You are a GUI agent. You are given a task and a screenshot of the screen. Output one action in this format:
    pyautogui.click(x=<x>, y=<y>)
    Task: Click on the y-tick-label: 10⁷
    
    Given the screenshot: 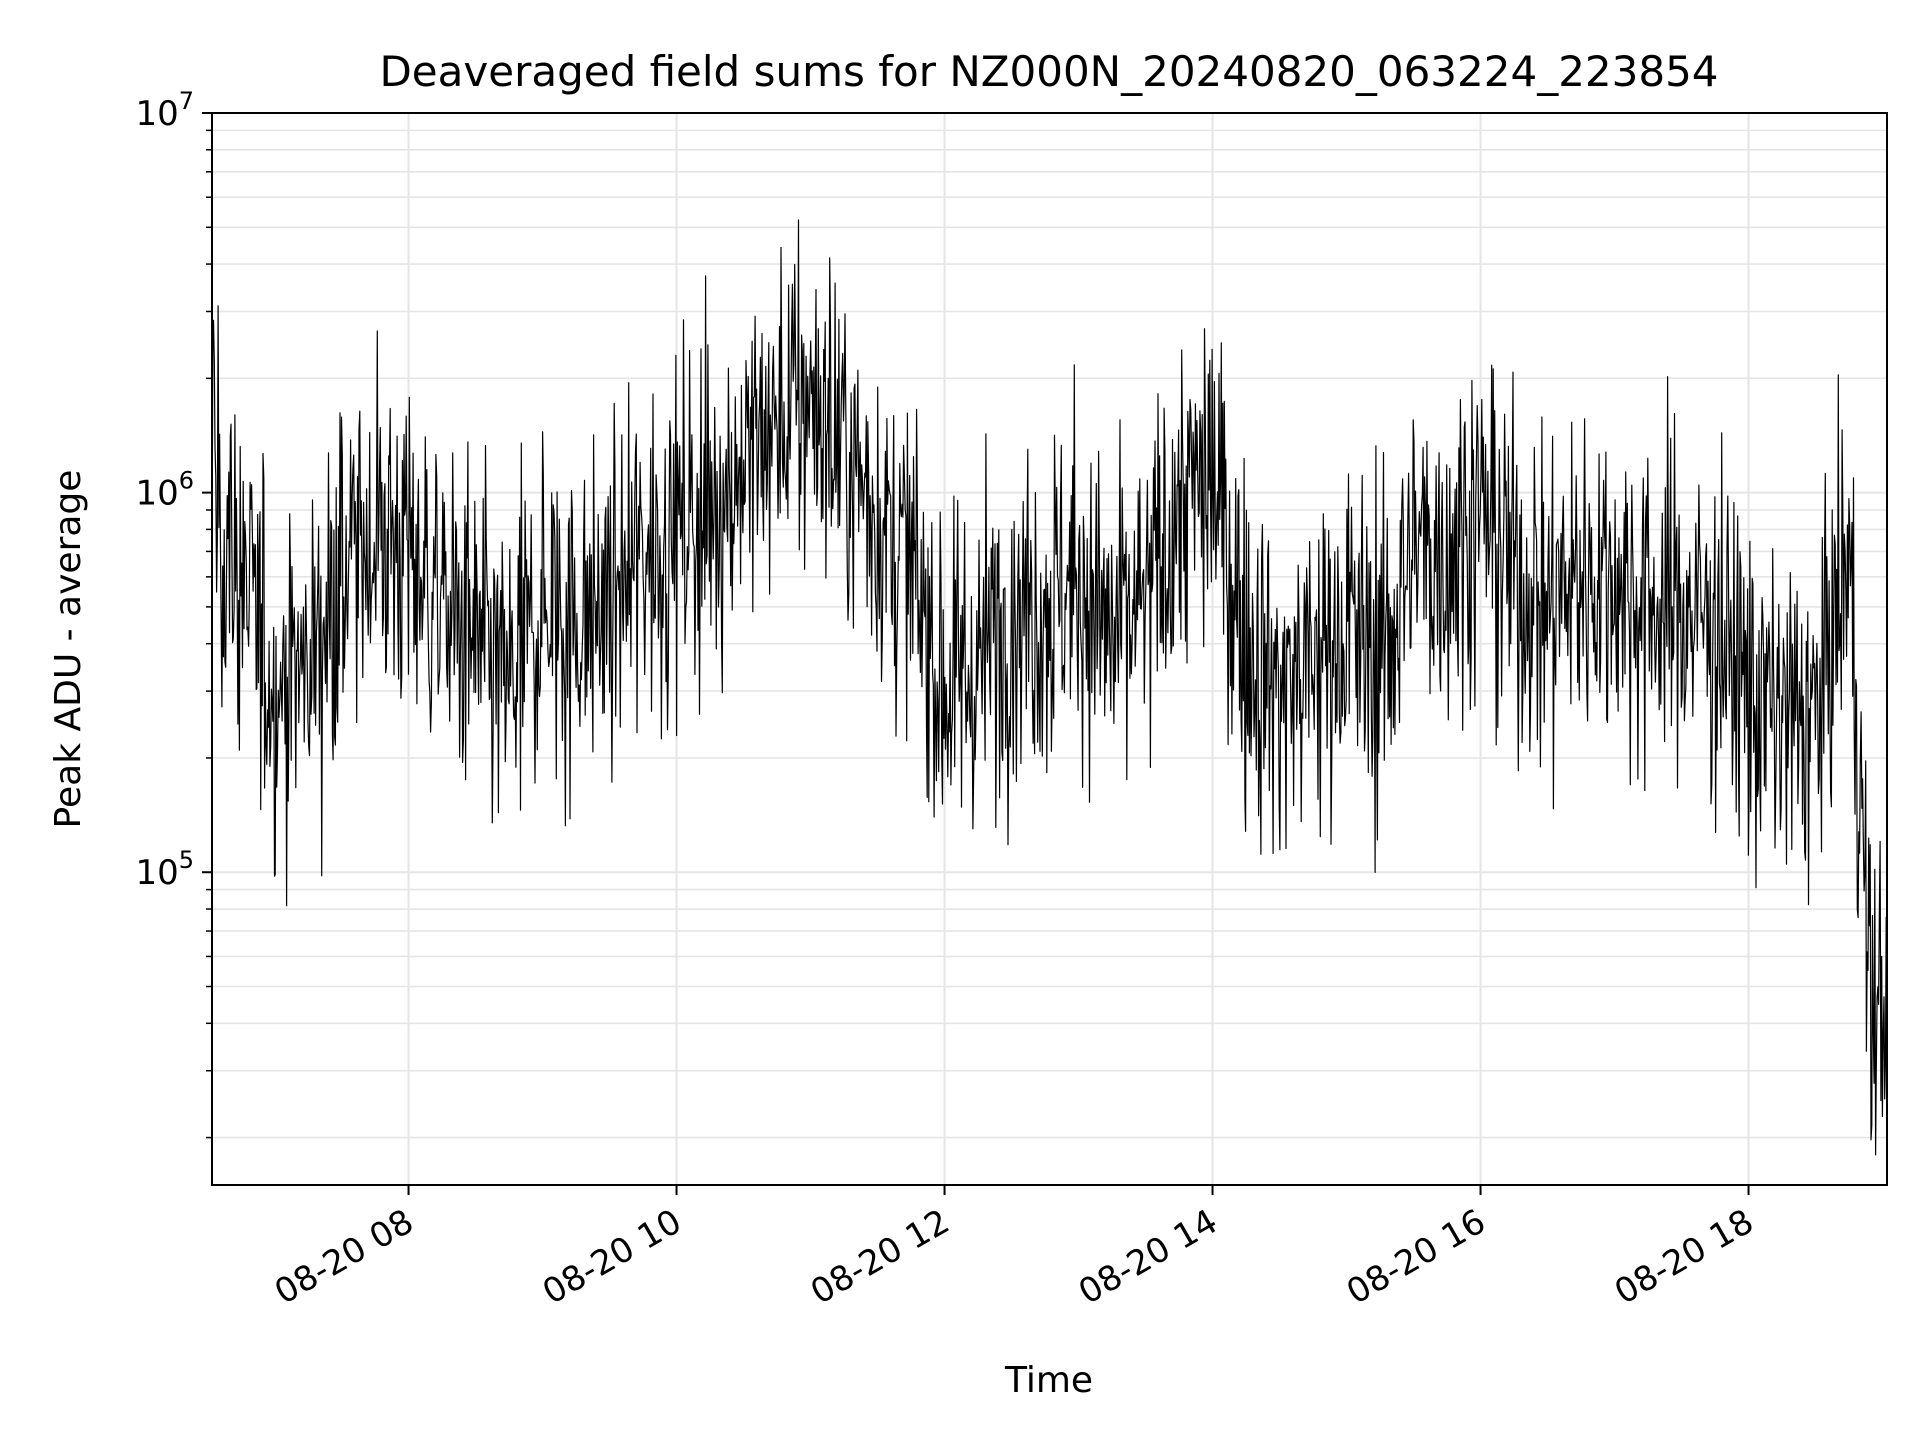 What is the action you would take?
    pyautogui.click(x=164, y=110)
    